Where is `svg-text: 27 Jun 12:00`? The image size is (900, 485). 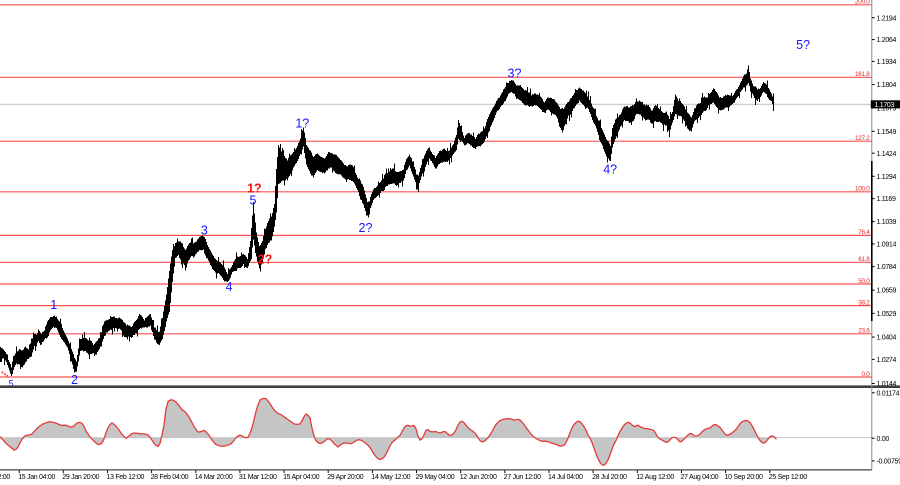 svg-text: 27 Jun 12:00 is located at coordinates (522, 477).